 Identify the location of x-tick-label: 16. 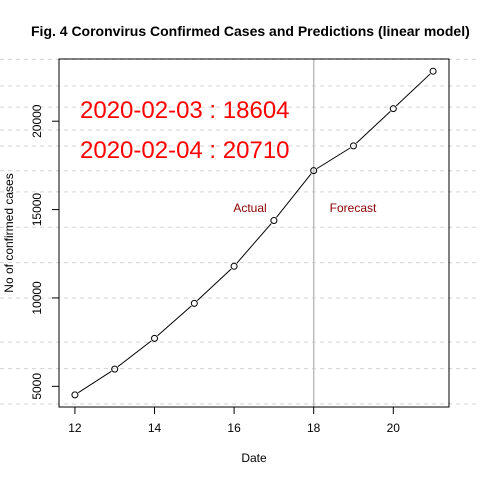
(234, 428).